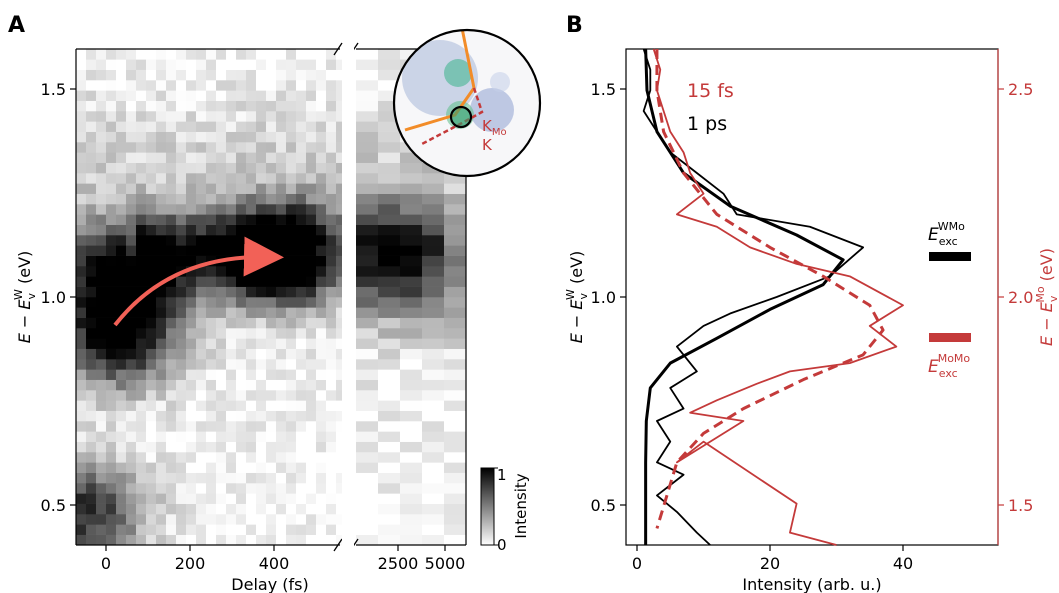  What do you see at coordinates (348, 298) in the screenshot?
I see `axis-break-gap` at bounding box center [348, 298].